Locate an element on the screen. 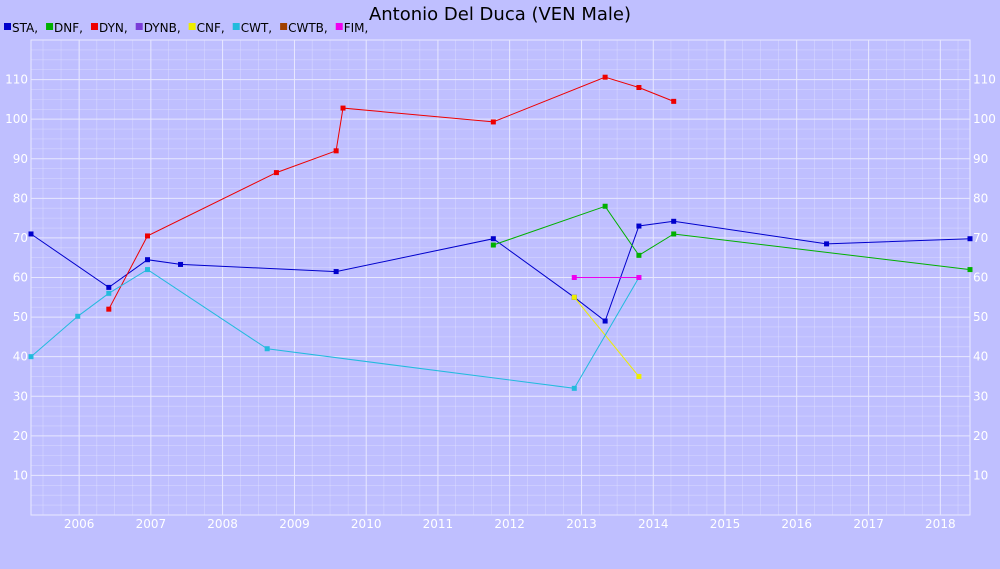 The image size is (1000, 569). y-tick-label-right: 40 is located at coordinates (980, 357).